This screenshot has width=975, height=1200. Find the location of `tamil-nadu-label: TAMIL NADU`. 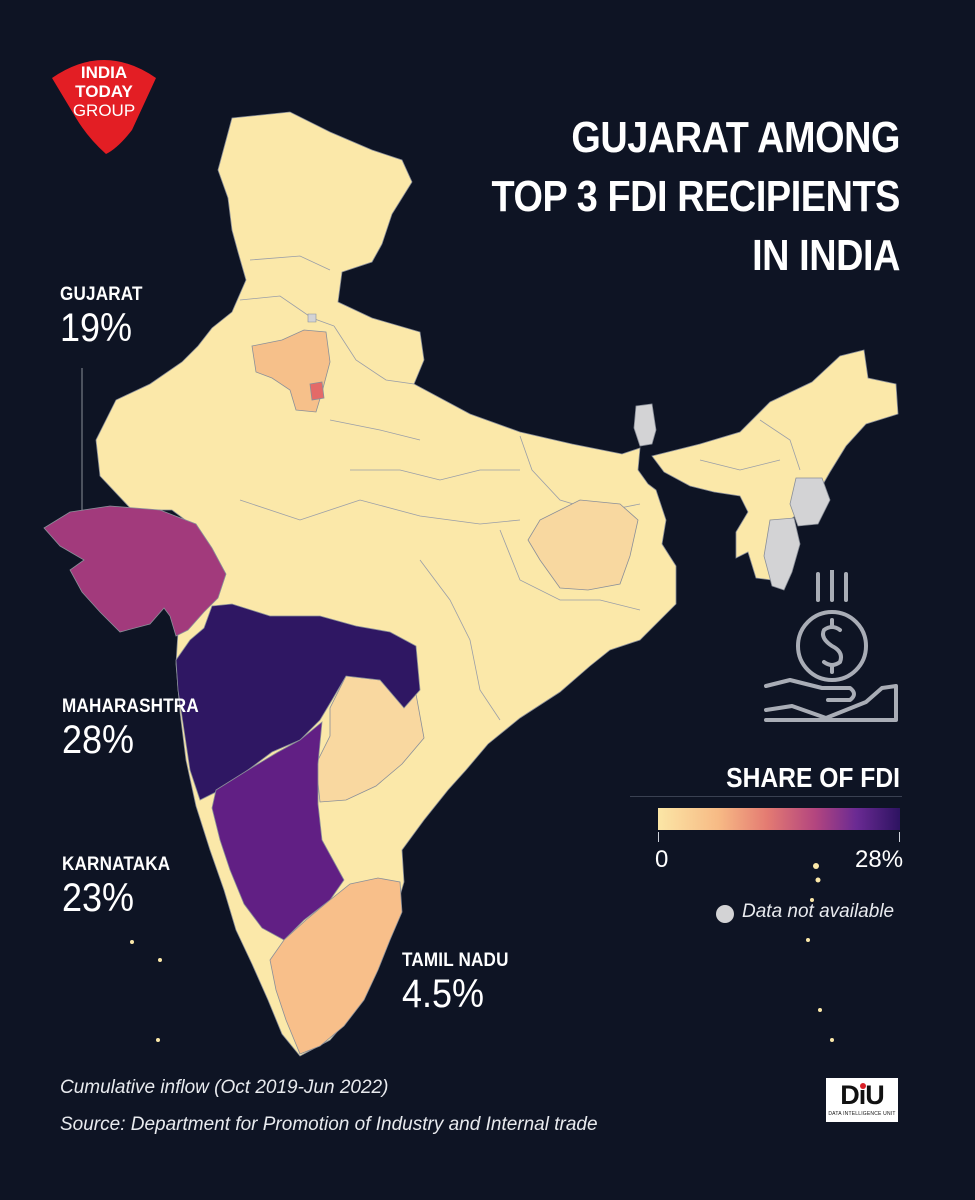

tamil-nadu-label: TAMIL NADU is located at coordinates (455, 960).